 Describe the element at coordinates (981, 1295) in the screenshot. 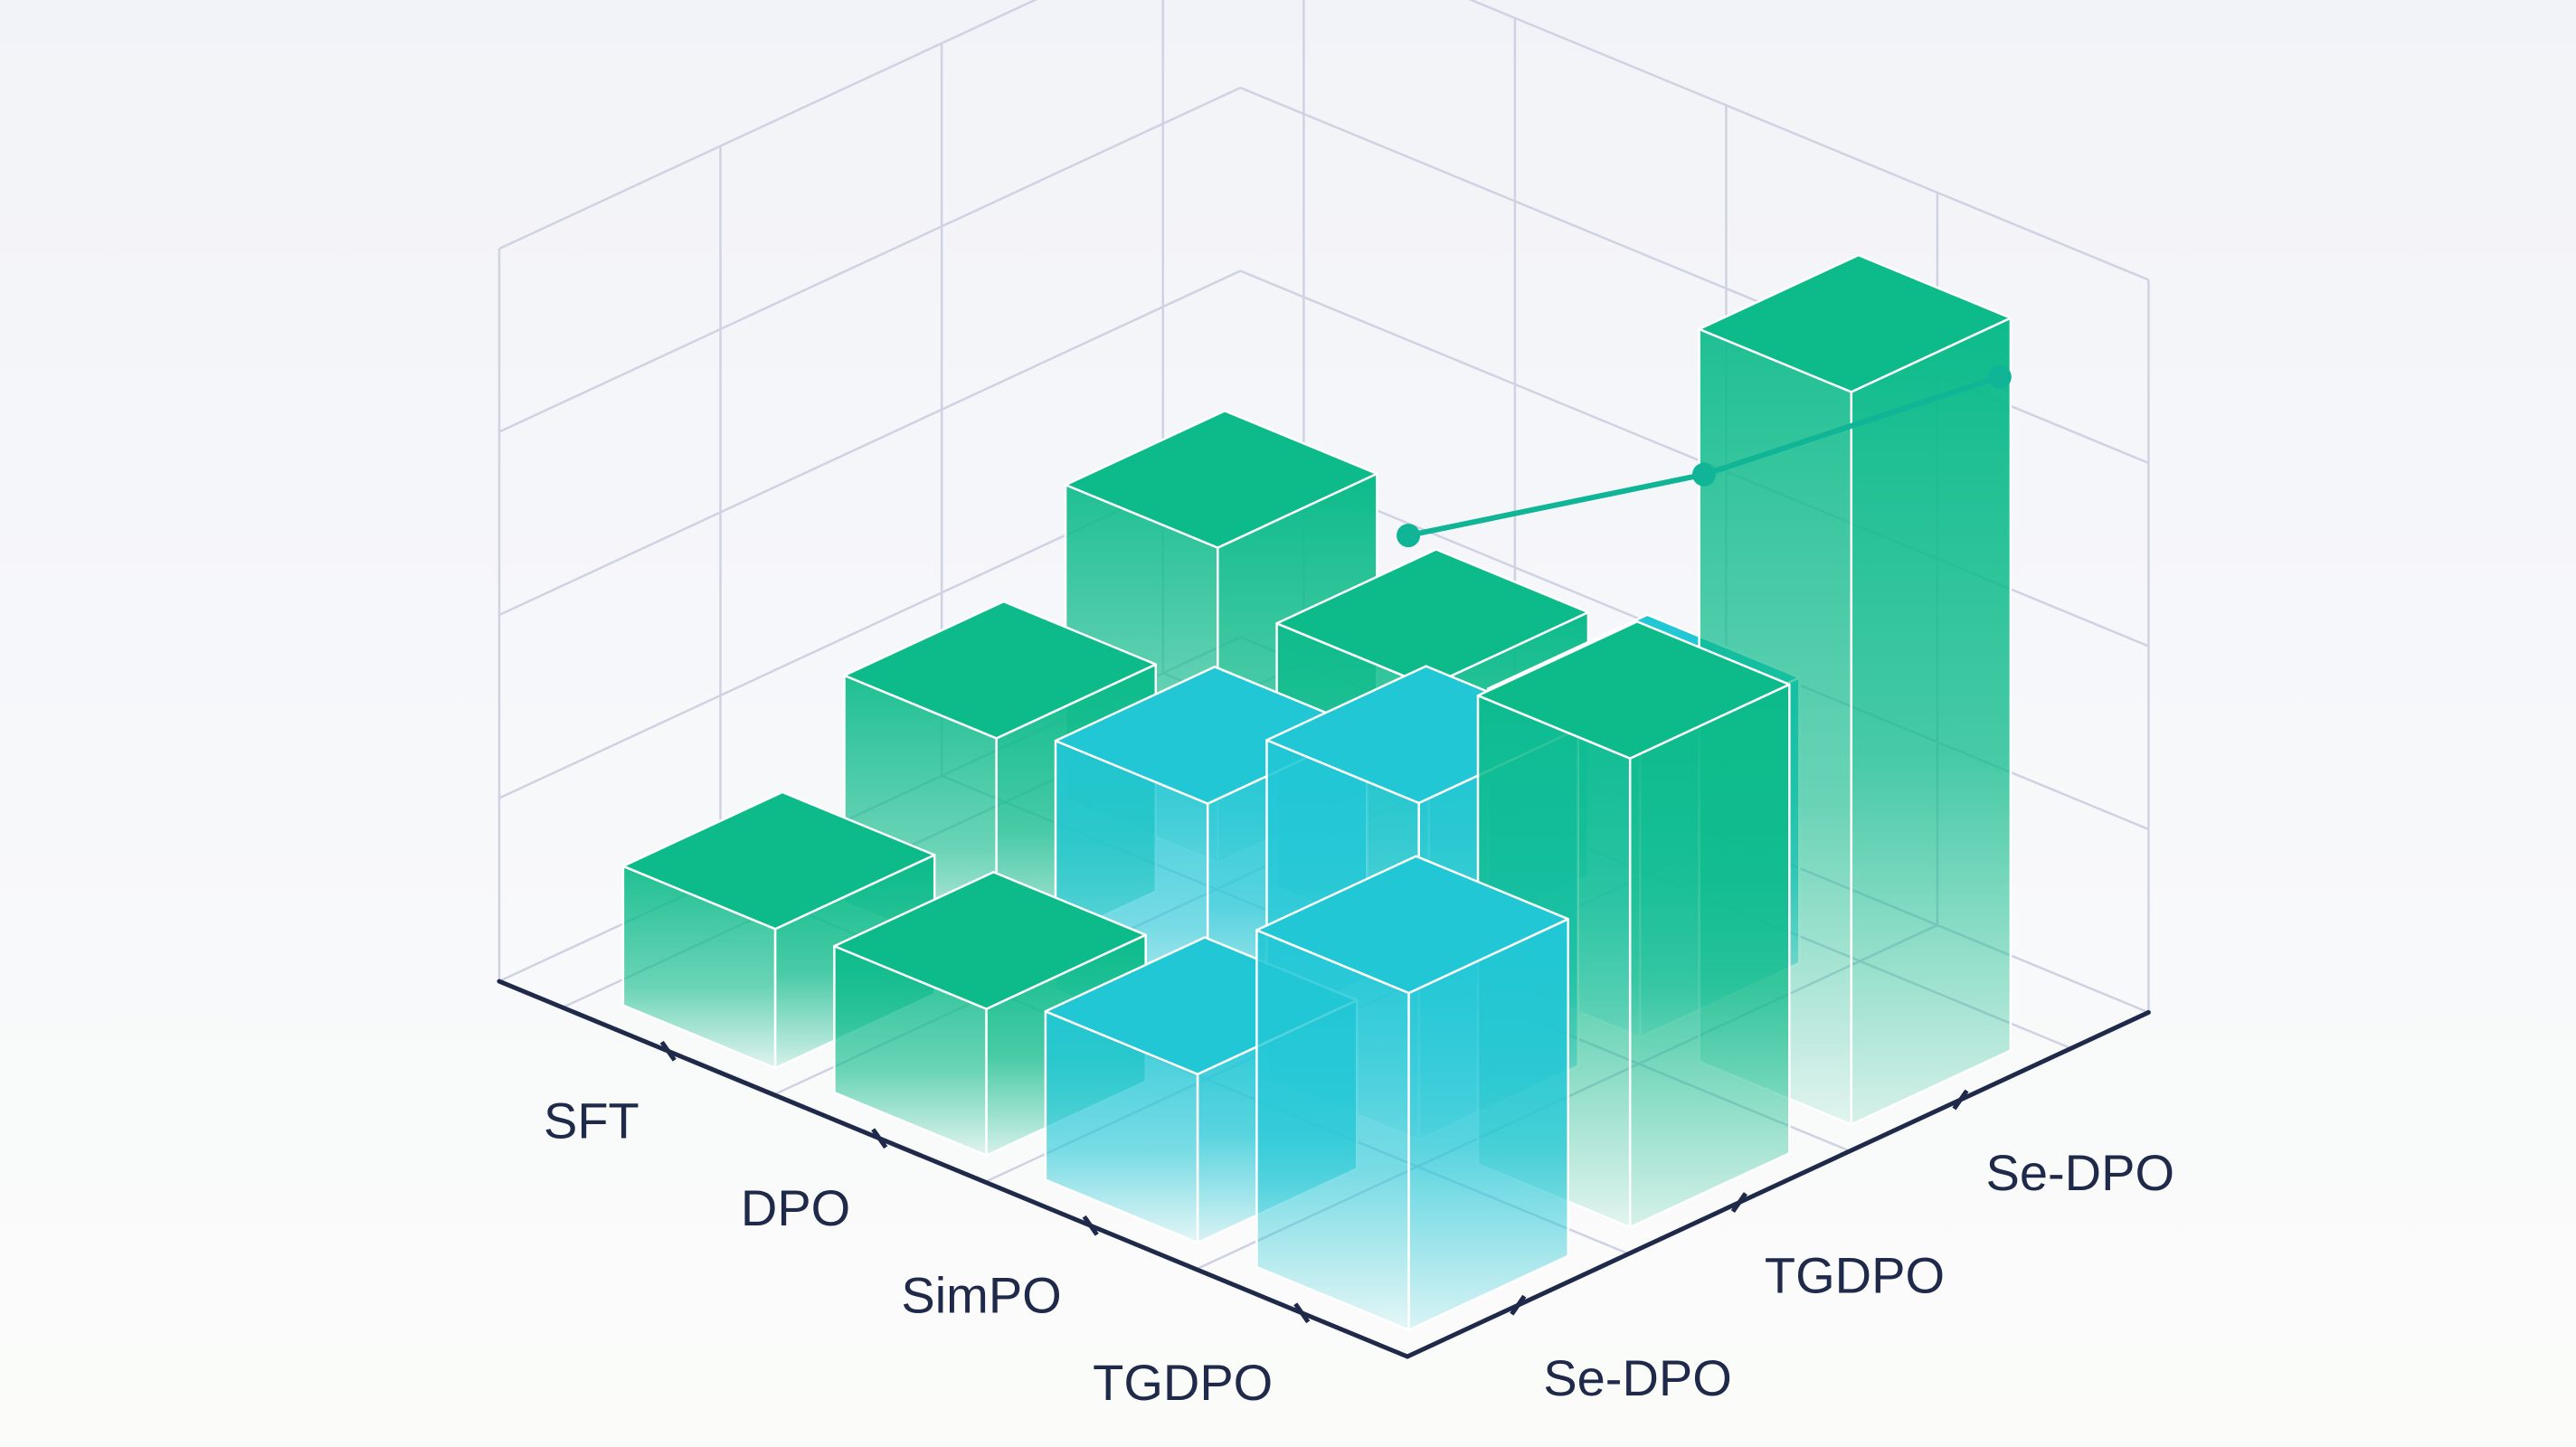

I see `x-tick-label: SimPO` at that location.